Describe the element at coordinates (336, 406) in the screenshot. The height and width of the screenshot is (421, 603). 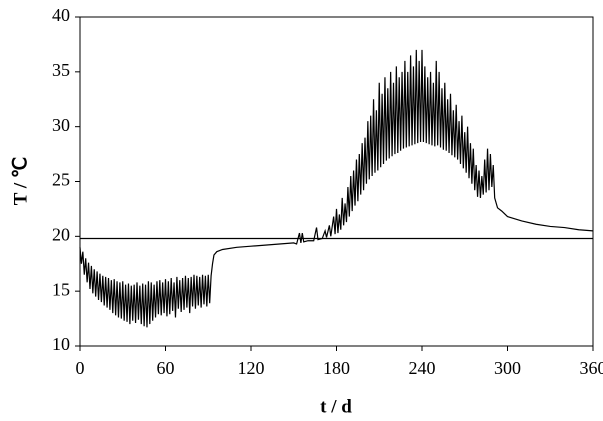
I see `x-axis-title: t / d` at that location.